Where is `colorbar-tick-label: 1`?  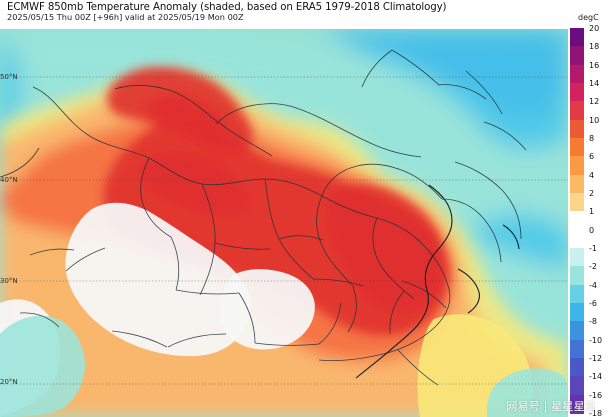
colorbar-tick-label: 1 is located at coordinates (592, 212).